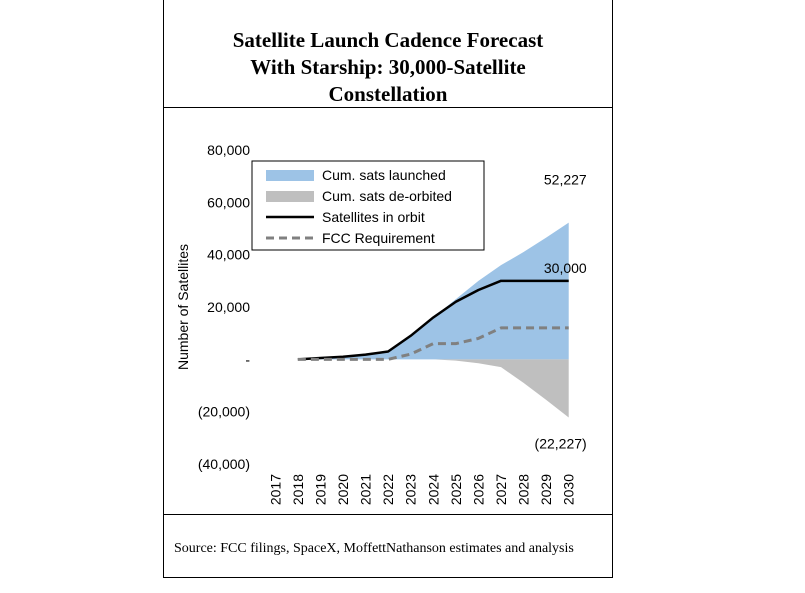 Image resolution: width=805 pixels, height=593 pixels. I want to click on x-tick-label: 2026, so click(478, 489).